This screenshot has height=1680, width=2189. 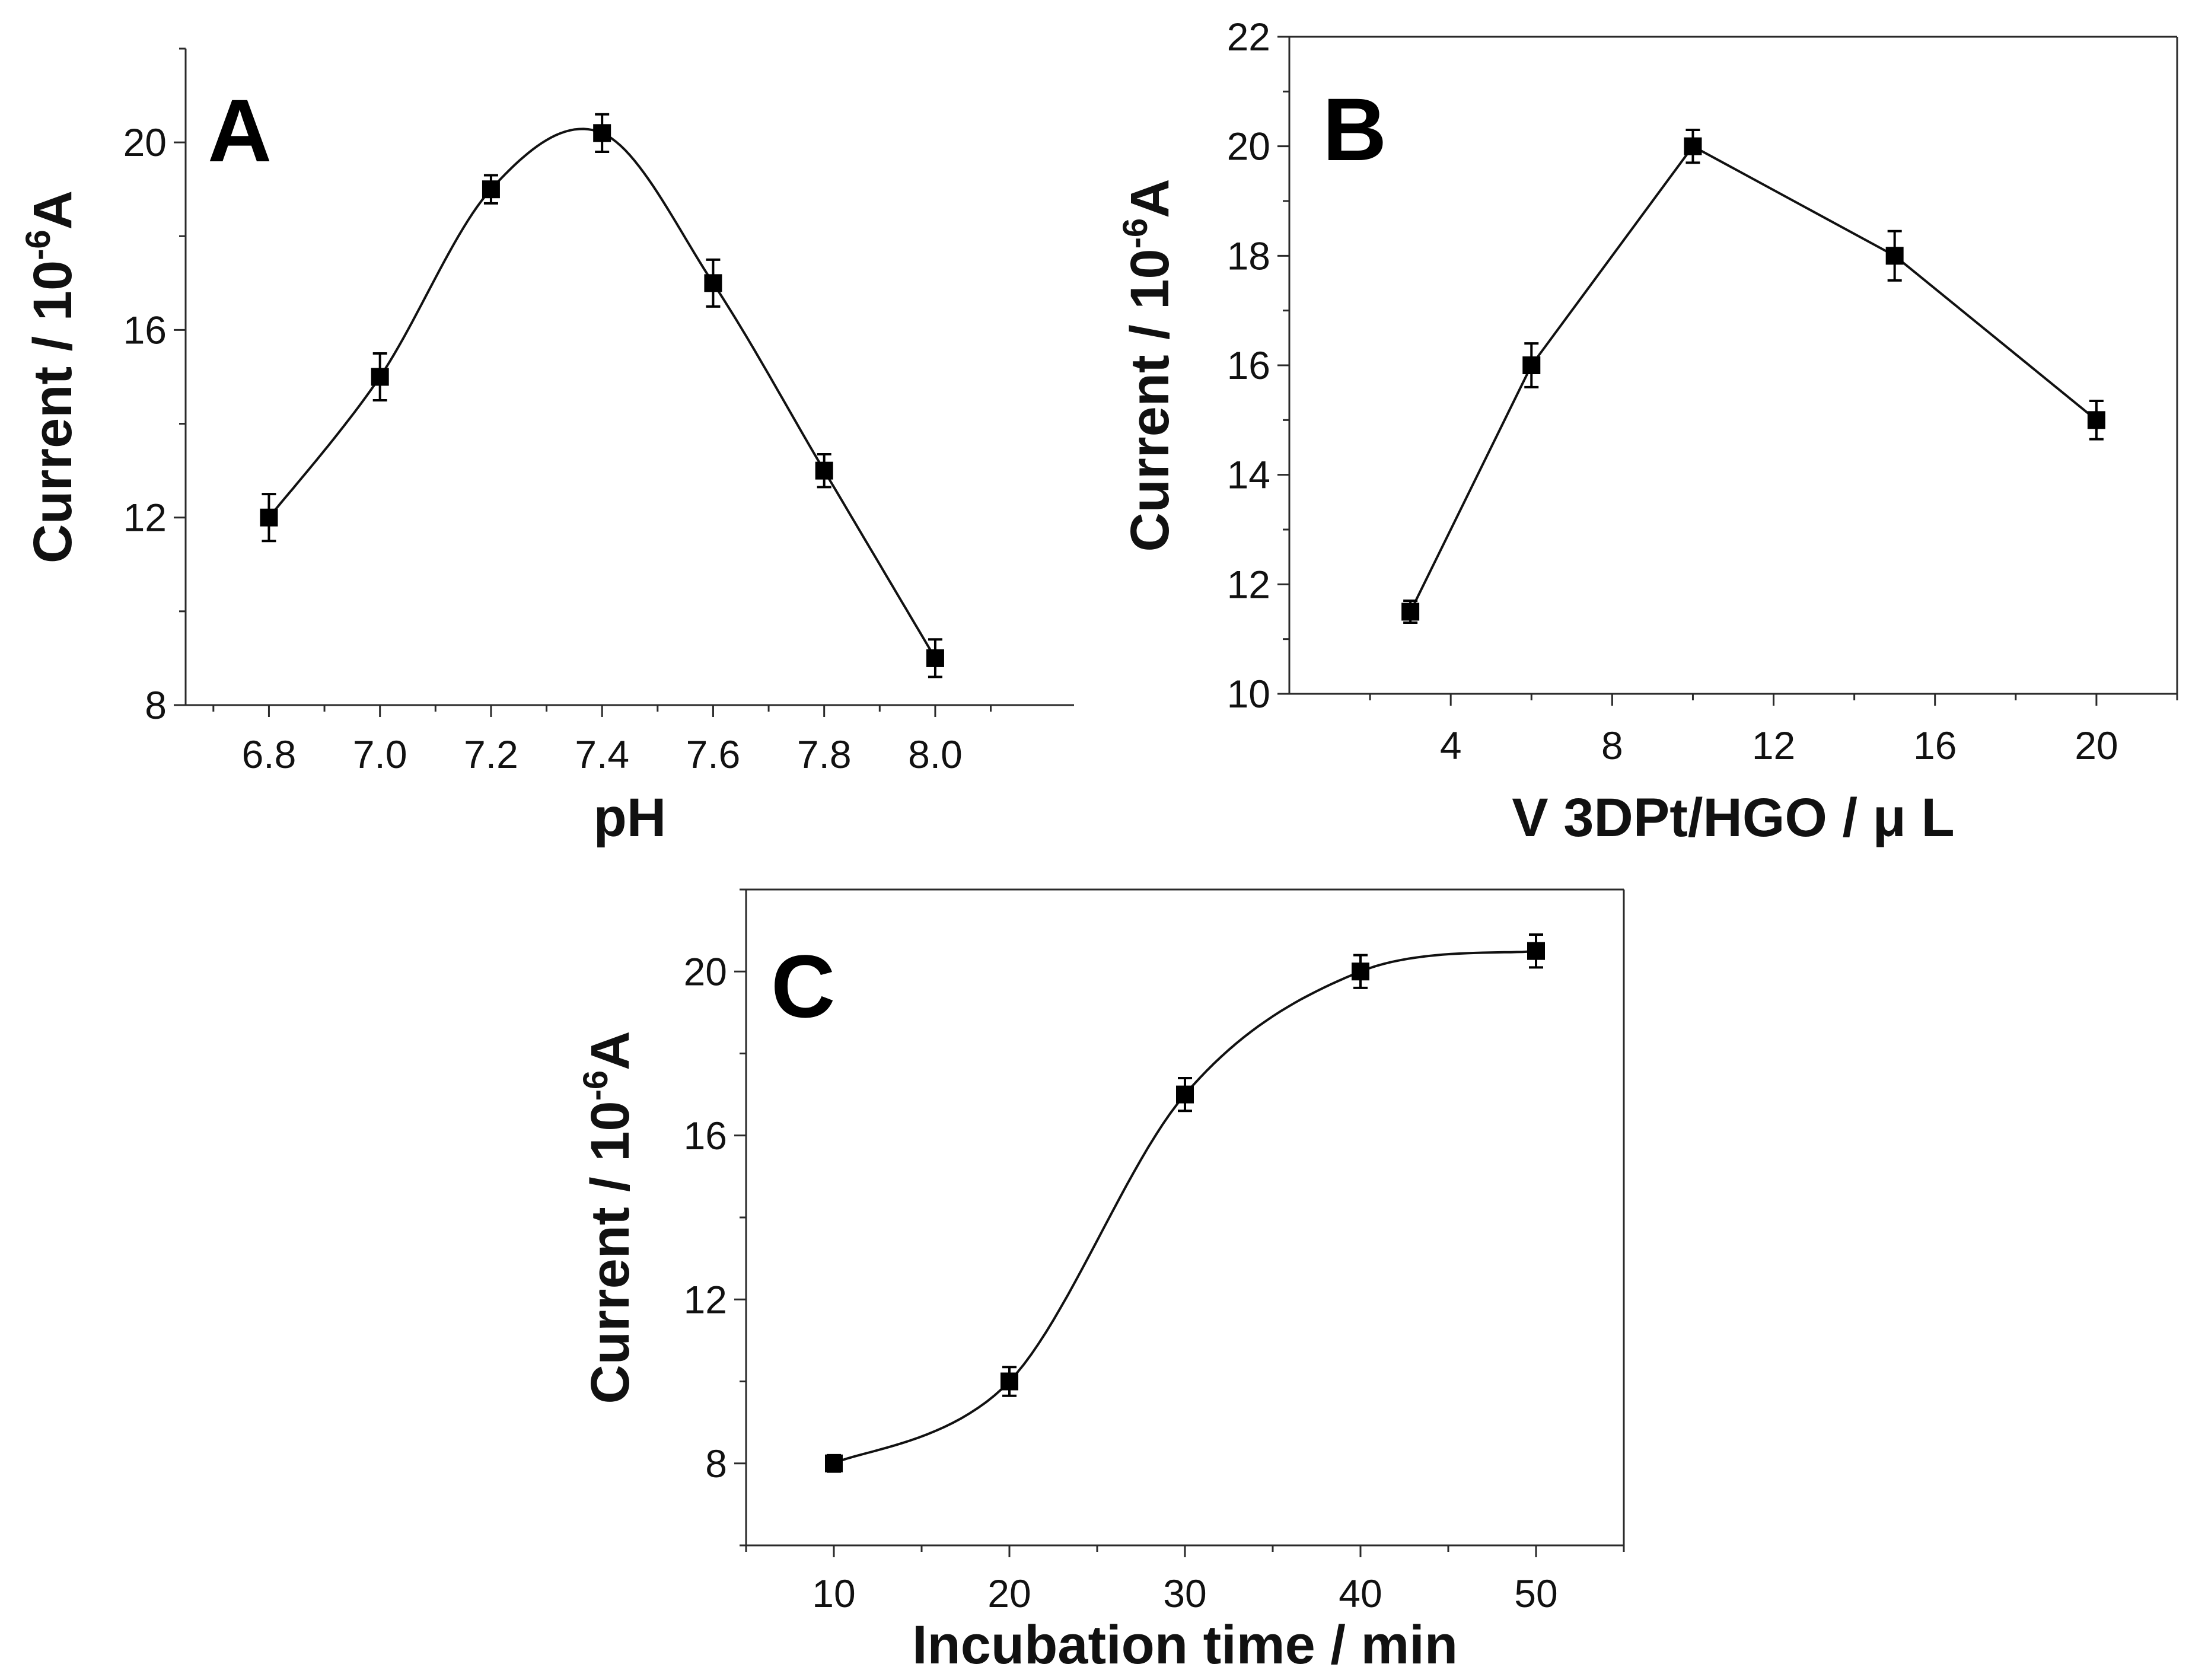 I want to click on x-tick-label: 4, so click(x=1451, y=745).